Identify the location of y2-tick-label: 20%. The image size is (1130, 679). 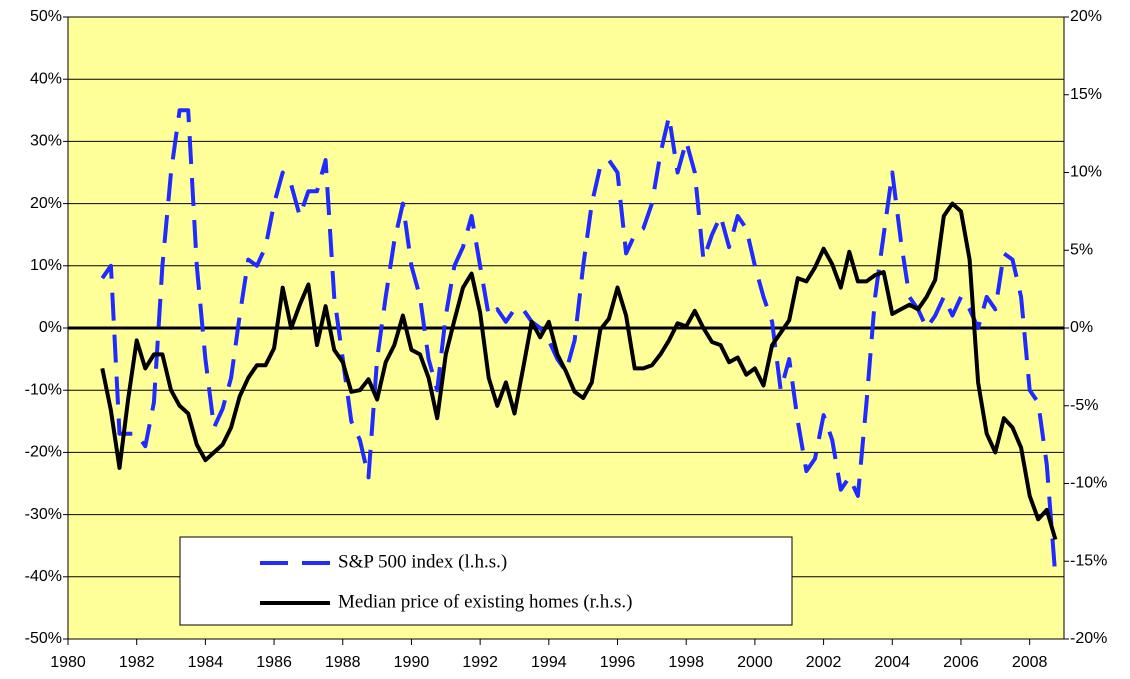
(1086, 16).